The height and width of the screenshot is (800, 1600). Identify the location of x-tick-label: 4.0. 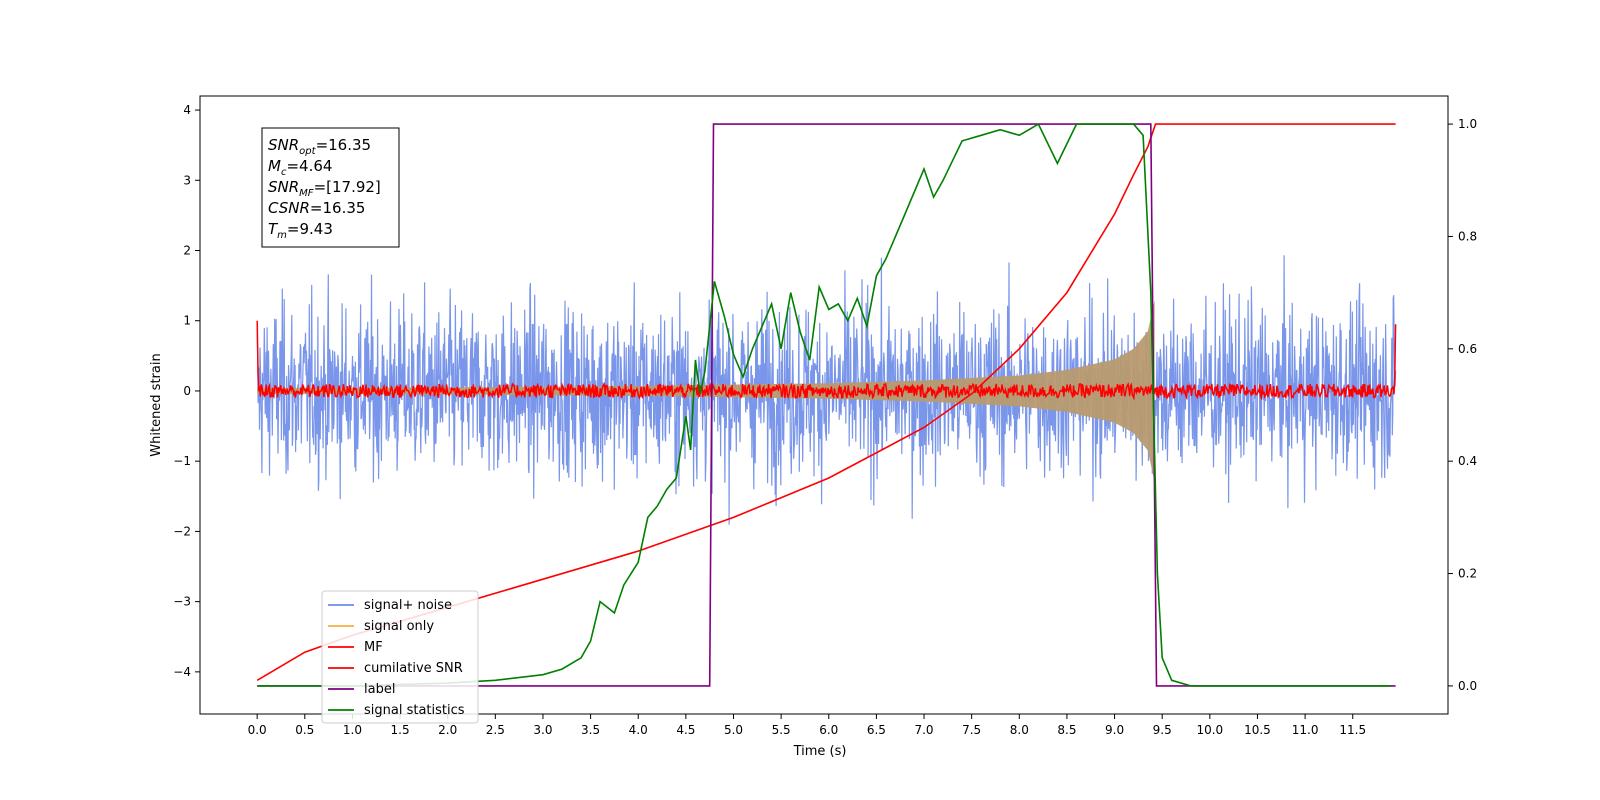
(638, 730).